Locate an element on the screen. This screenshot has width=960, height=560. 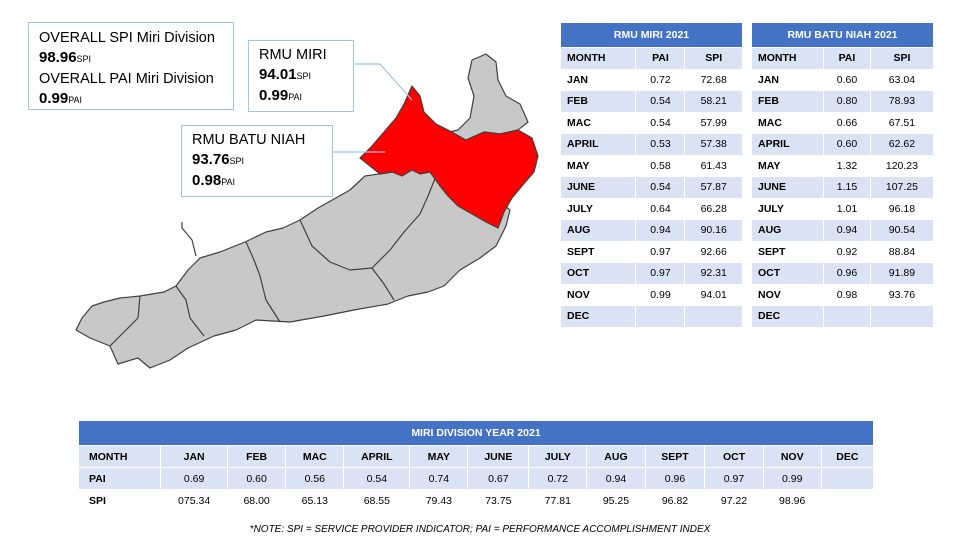
spi-cell: 92.31 is located at coordinates (713, 273).